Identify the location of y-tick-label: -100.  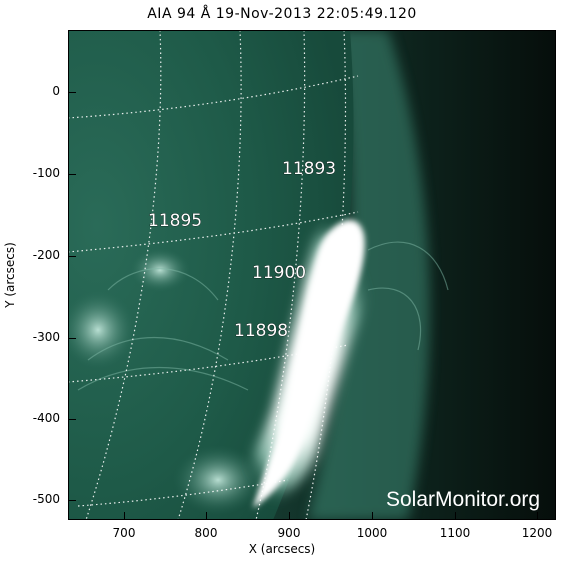
(46, 173).